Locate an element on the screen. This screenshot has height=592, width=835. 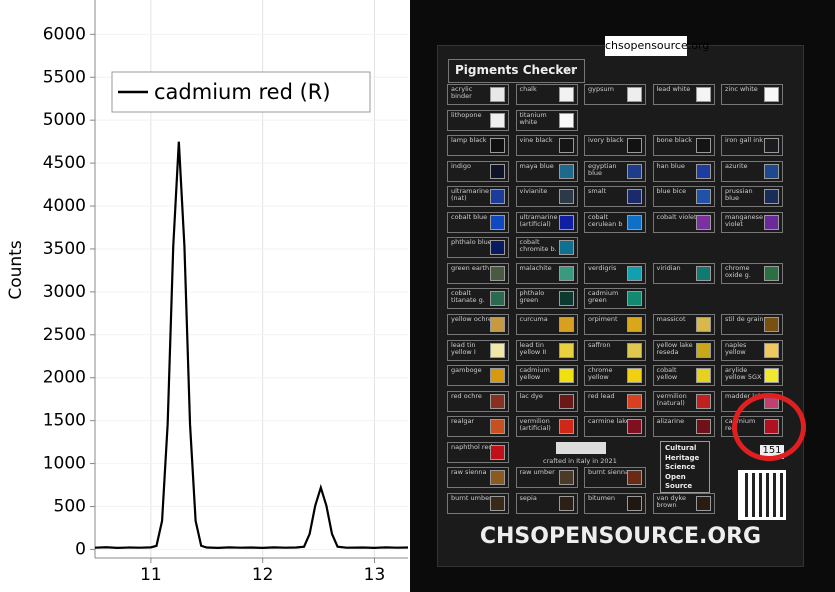
pigment-name: lamp black is located at coordinates (469, 140).